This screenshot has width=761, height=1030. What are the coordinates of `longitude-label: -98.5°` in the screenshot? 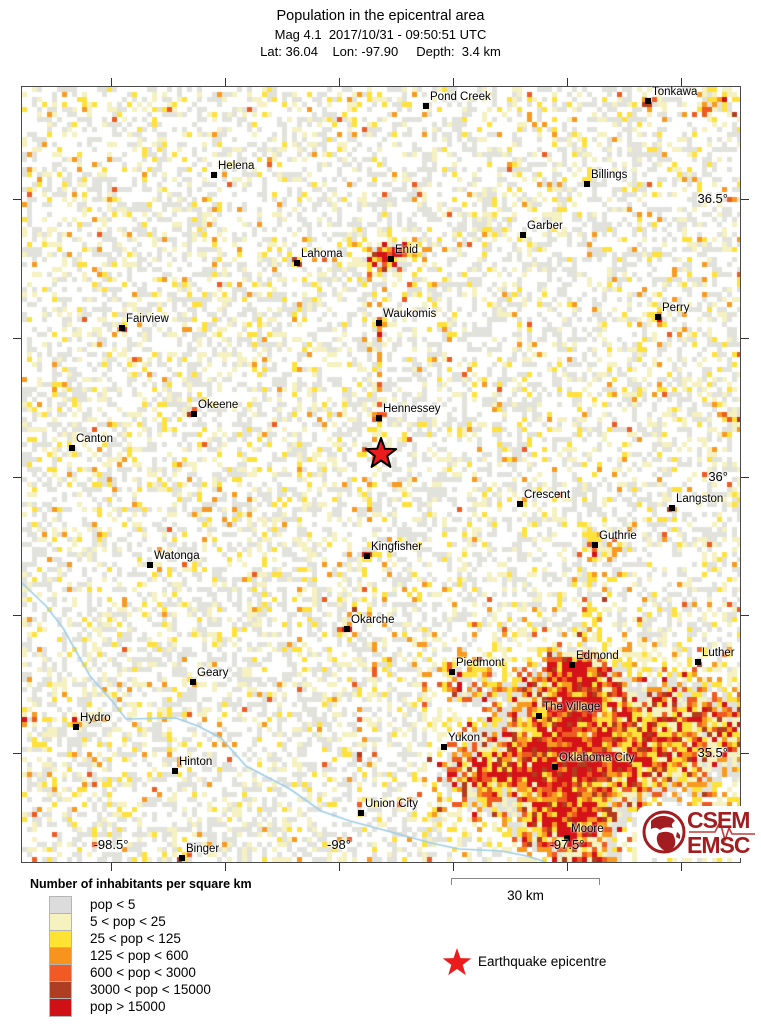 It's located at (111, 844).